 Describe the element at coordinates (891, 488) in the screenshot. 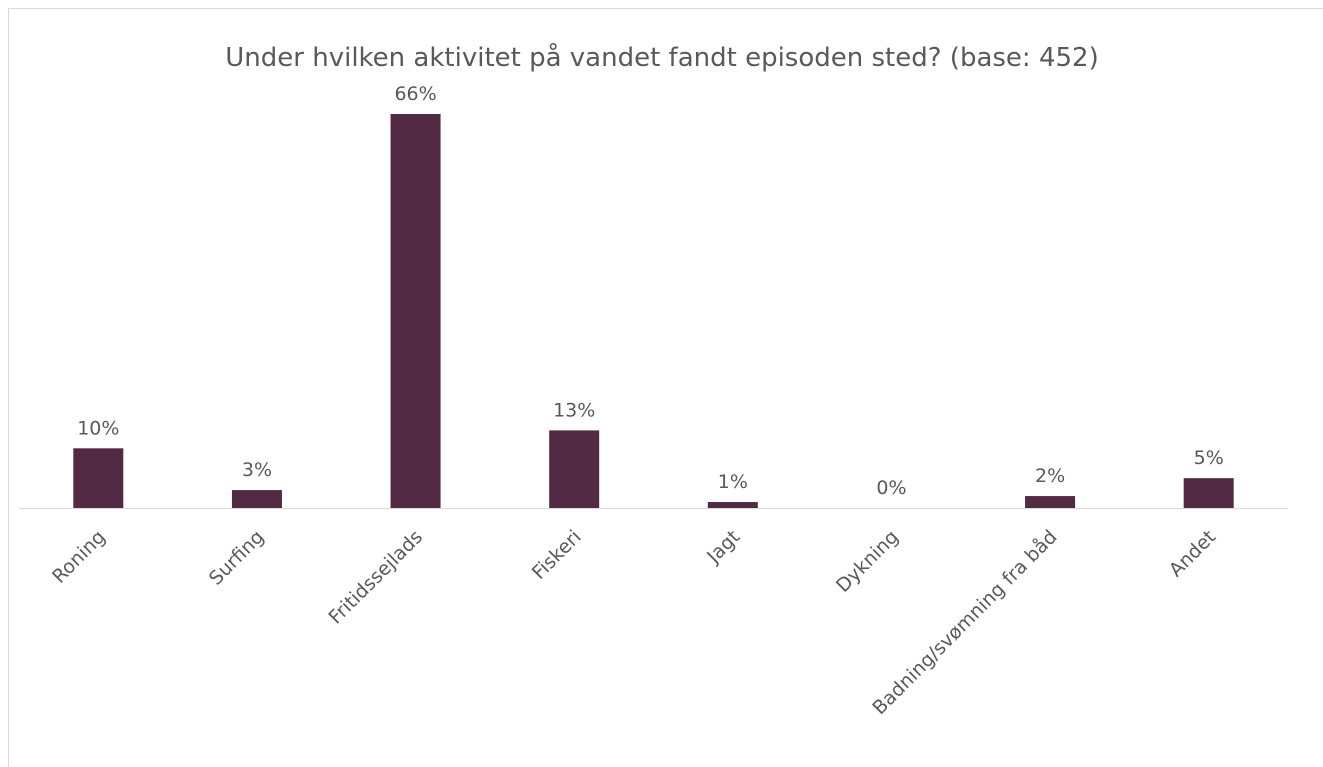

I see `data-label: 0%` at that location.